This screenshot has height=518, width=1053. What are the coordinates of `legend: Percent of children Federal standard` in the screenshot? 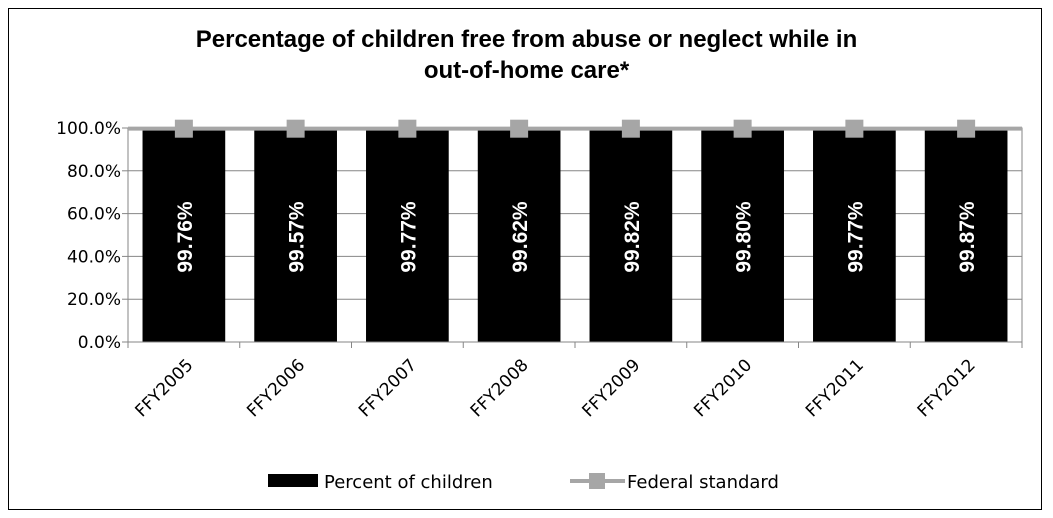 It's located at (523, 482).